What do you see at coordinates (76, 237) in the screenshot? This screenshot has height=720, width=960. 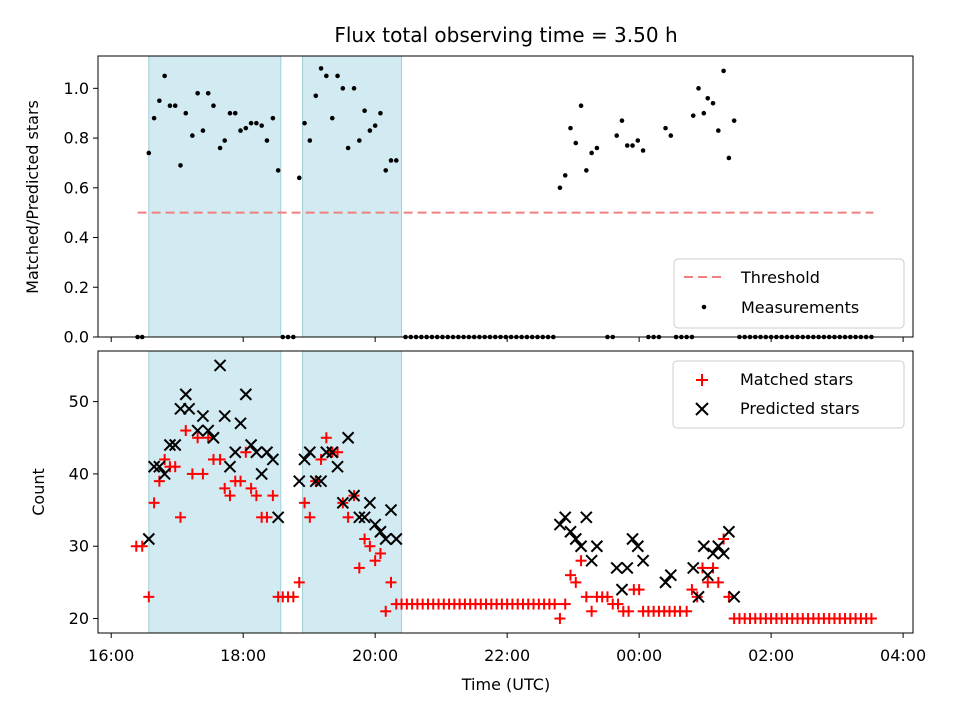 I see `y-tick-label: 0.4` at bounding box center [76, 237].